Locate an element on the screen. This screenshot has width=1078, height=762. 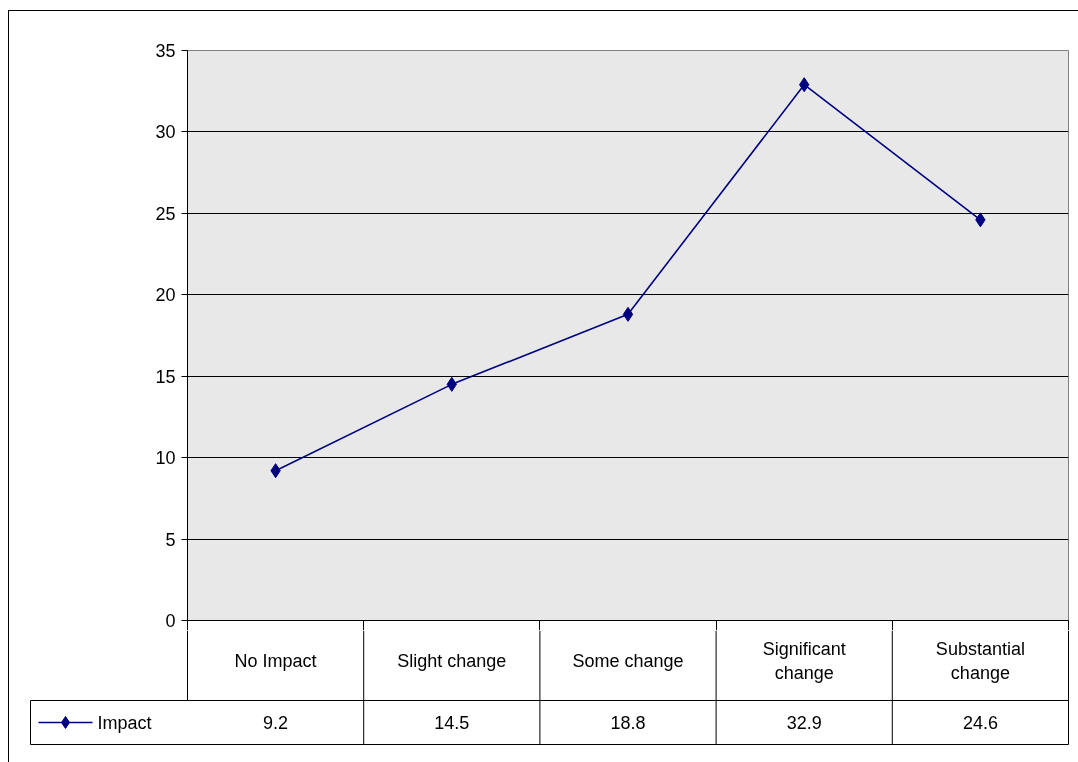
point is located at coordinates (628, 314).